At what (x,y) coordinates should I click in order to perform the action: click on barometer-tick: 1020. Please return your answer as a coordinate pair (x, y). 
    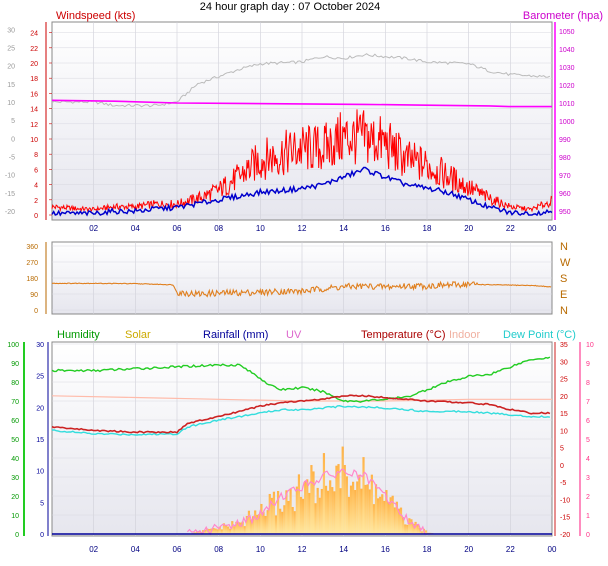
    Looking at the image, I should click on (567, 86).